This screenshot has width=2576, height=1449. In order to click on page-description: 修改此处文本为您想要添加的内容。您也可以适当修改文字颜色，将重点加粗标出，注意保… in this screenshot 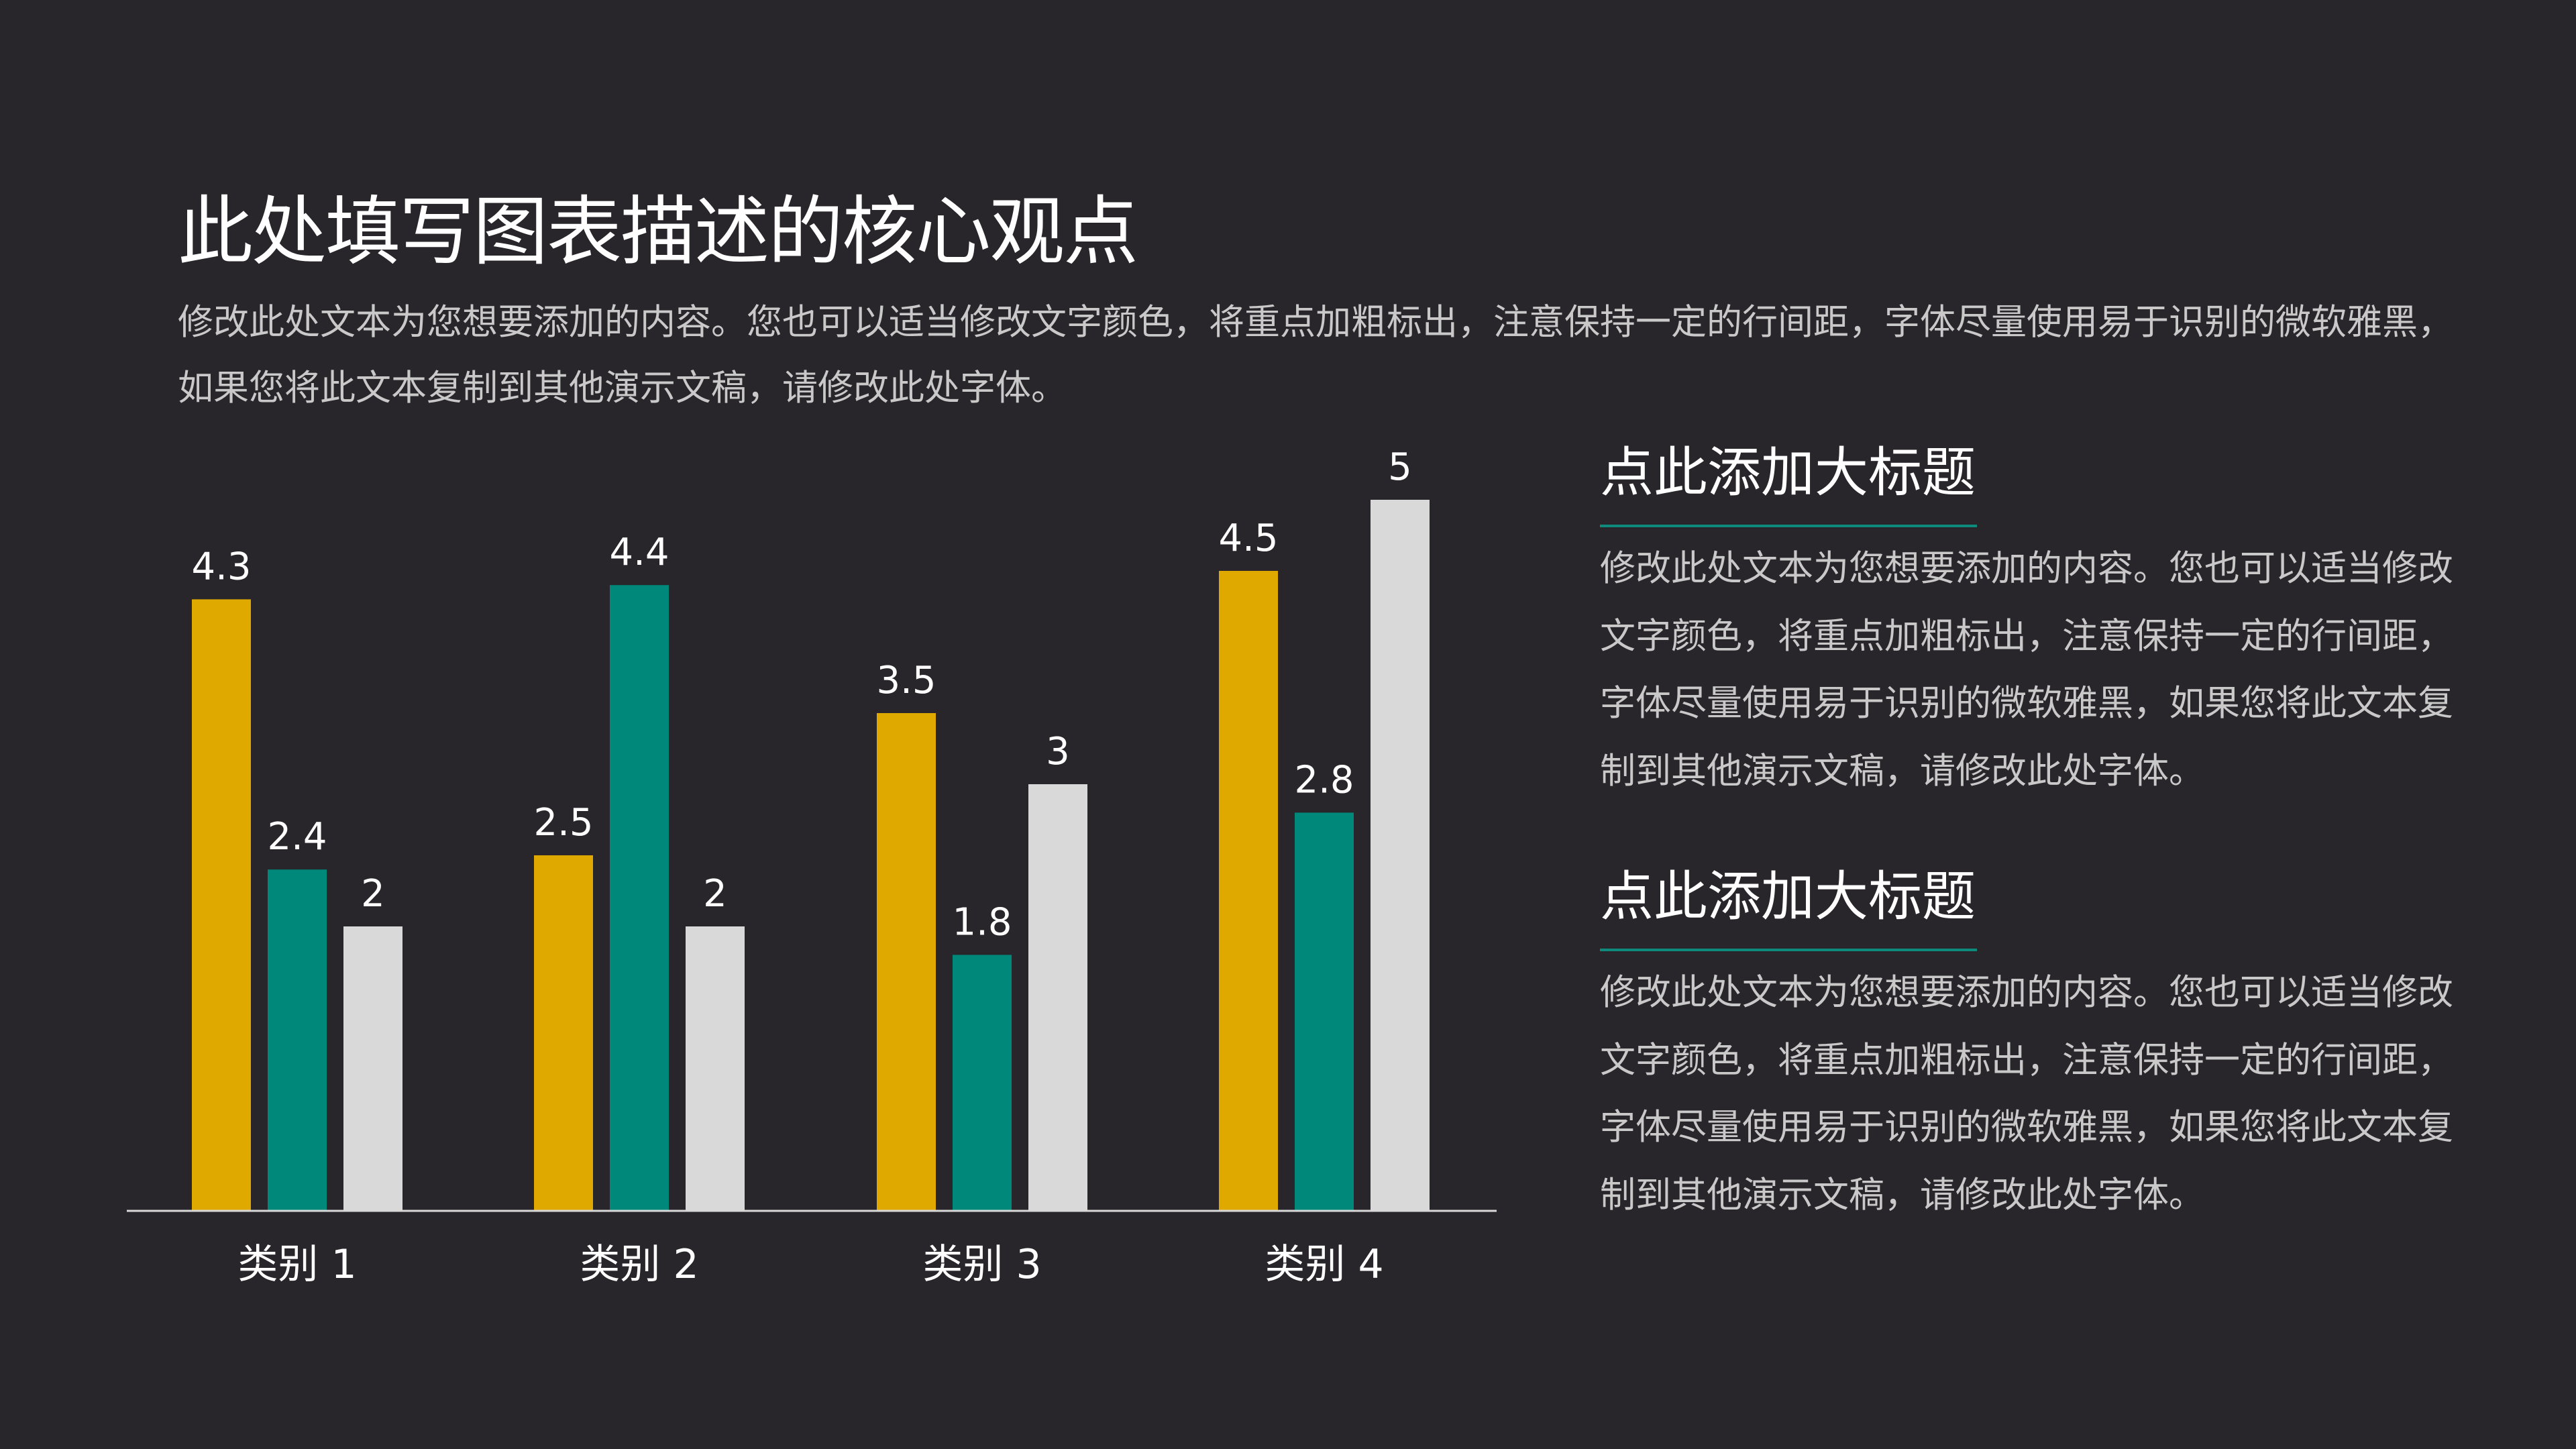, I will do `click(1315, 355)`.